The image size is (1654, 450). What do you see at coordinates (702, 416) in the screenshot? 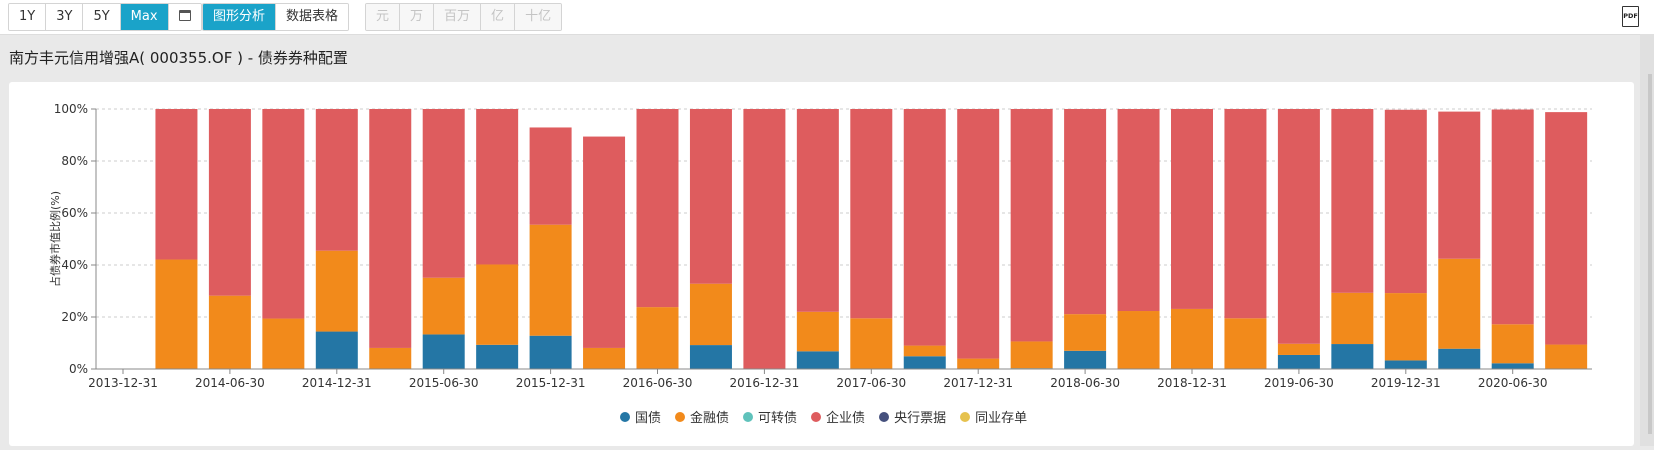
I see `legend-item: 金融债` at bounding box center [702, 416].